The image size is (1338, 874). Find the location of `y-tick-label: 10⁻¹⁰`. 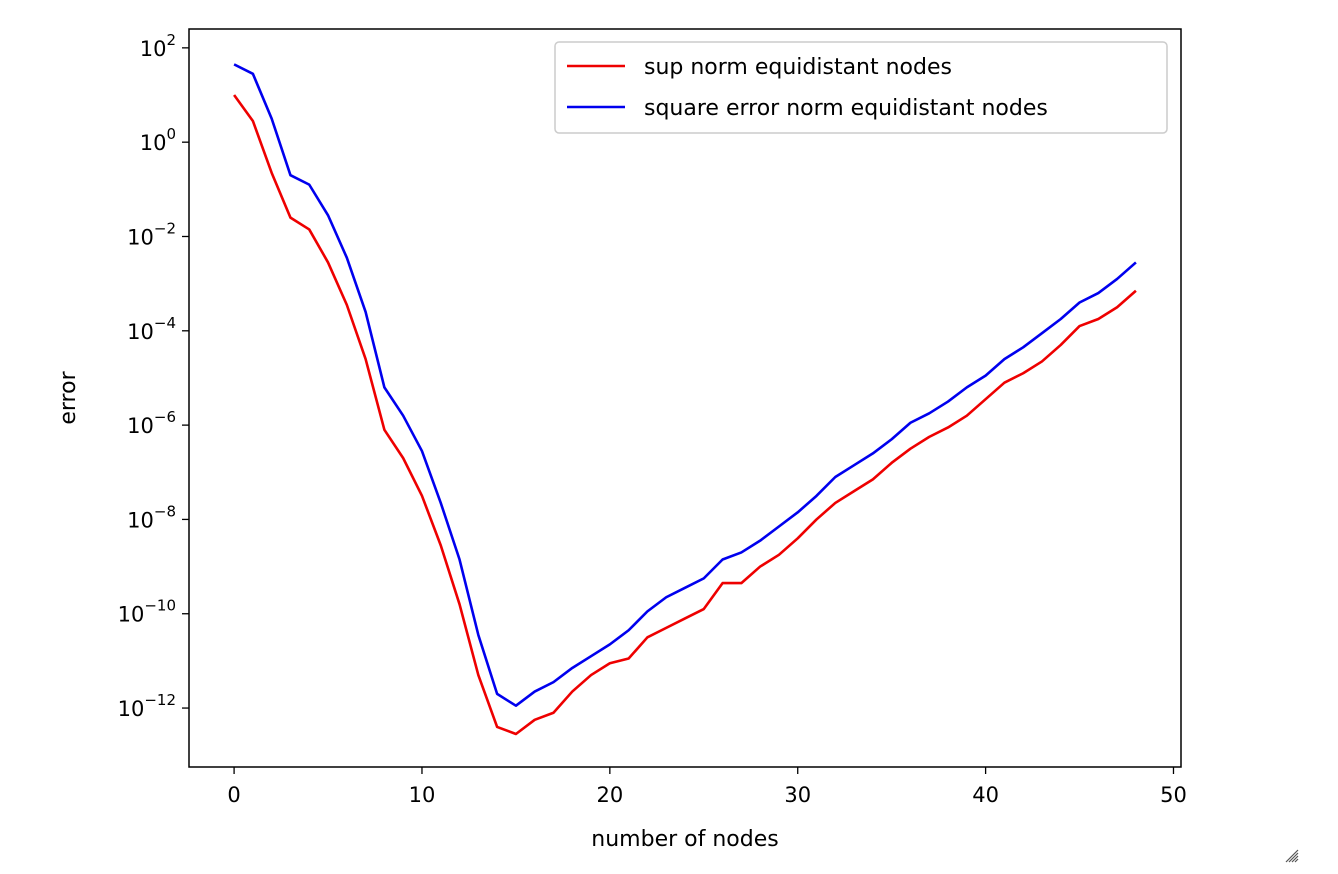

y-tick-label: 10⁻¹⁰ is located at coordinates (147, 612).